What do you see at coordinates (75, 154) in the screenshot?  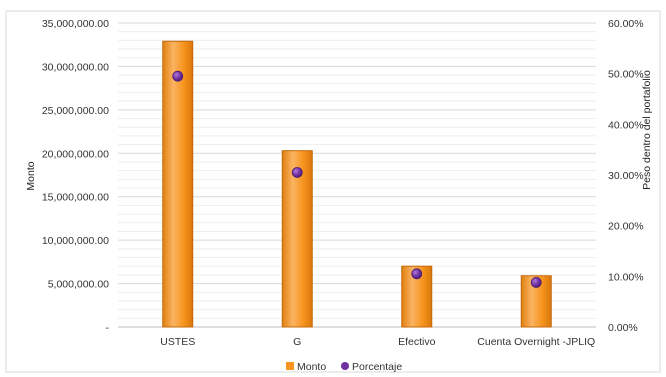 I see `left-y-tick-label: 20,000,000.00` at bounding box center [75, 154].